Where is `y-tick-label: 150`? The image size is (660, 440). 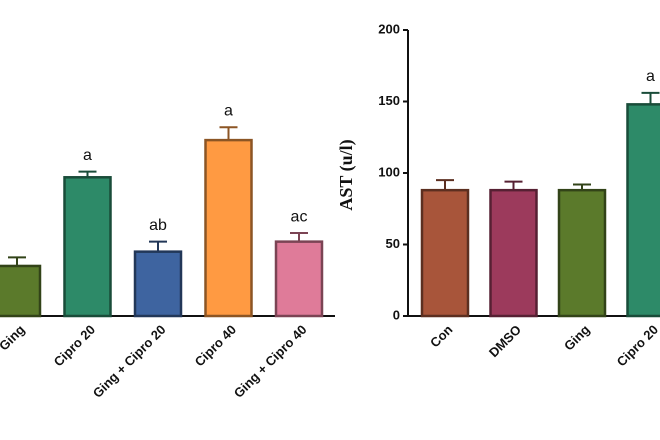
y-tick-label: 150 is located at coordinates (389, 100).